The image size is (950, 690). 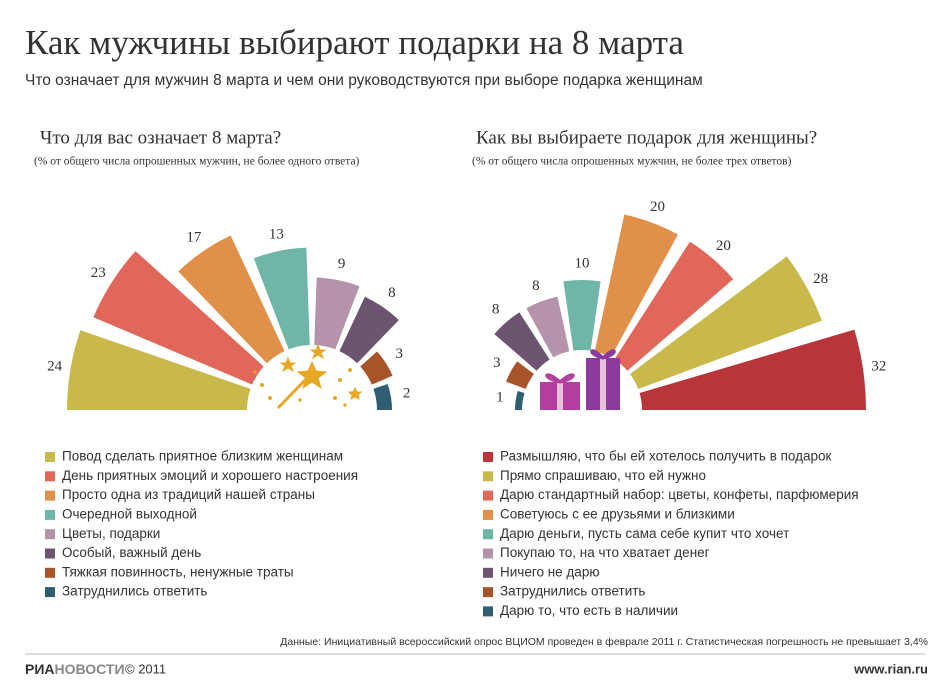 What do you see at coordinates (145, 668) in the screenshot?
I see `copyright: © 2011` at bounding box center [145, 668].